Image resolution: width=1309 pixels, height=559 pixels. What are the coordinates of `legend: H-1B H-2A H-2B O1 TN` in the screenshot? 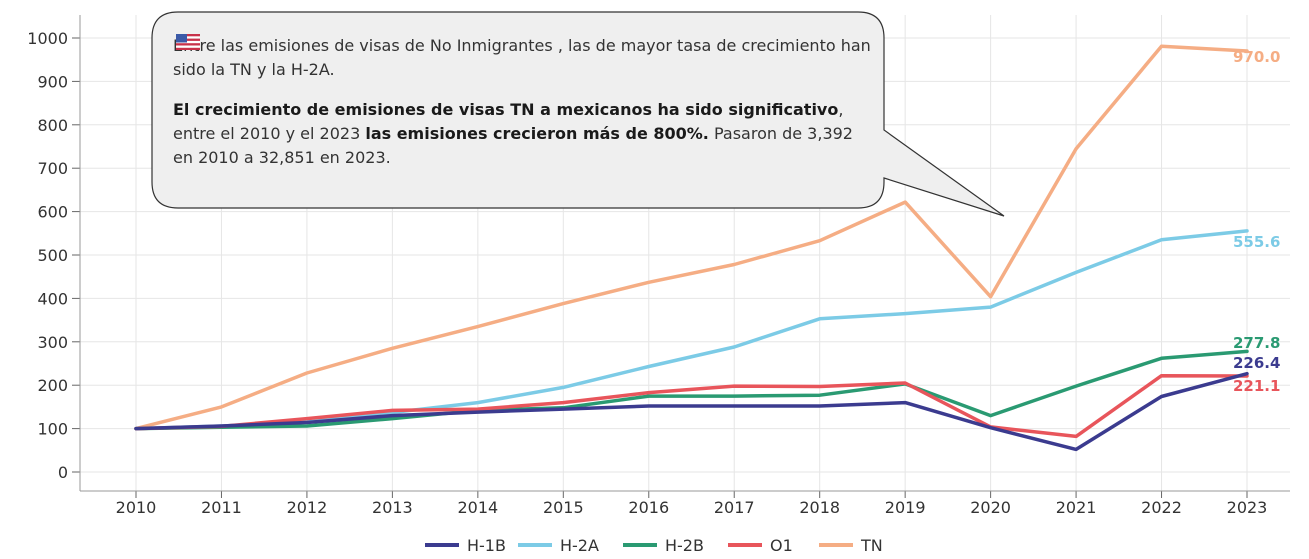 It's located at (654, 545).